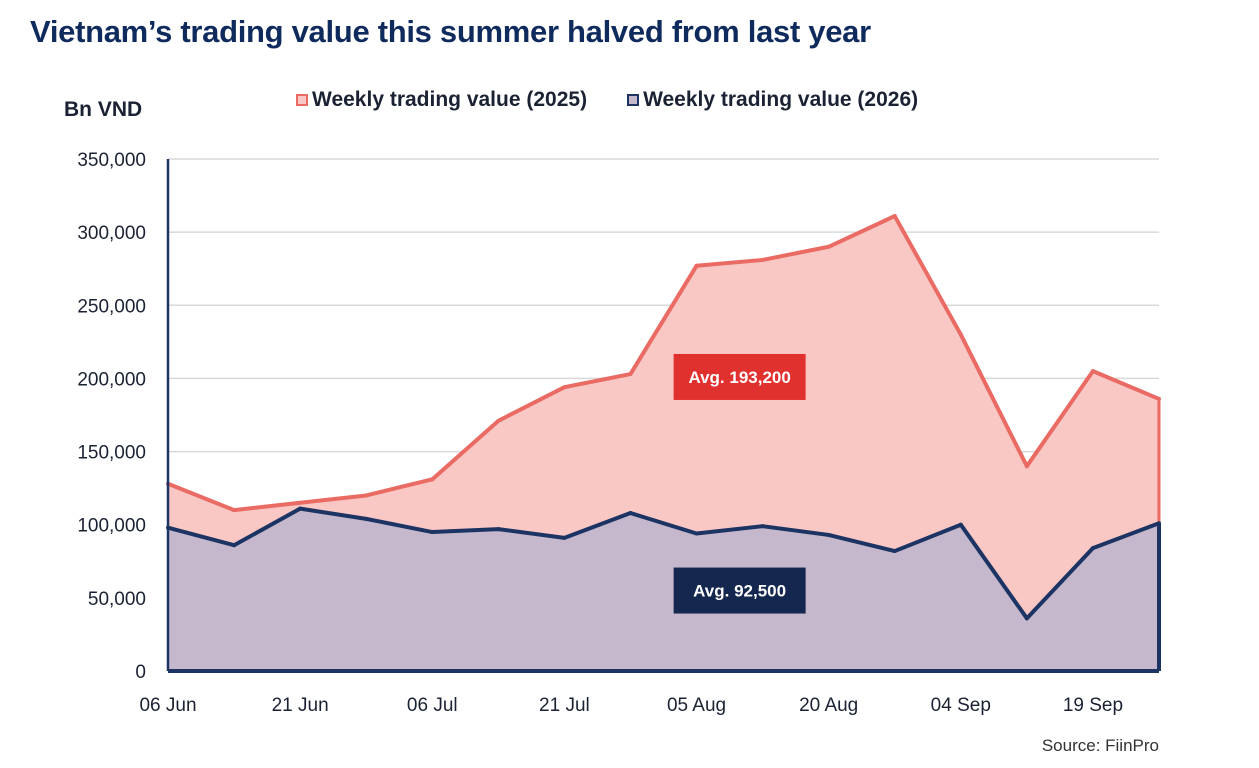  What do you see at coordinates (300, 705) in the screenshot?
I see `x-tick-label-1: 21 Jun` at bounding box center [300, 705].